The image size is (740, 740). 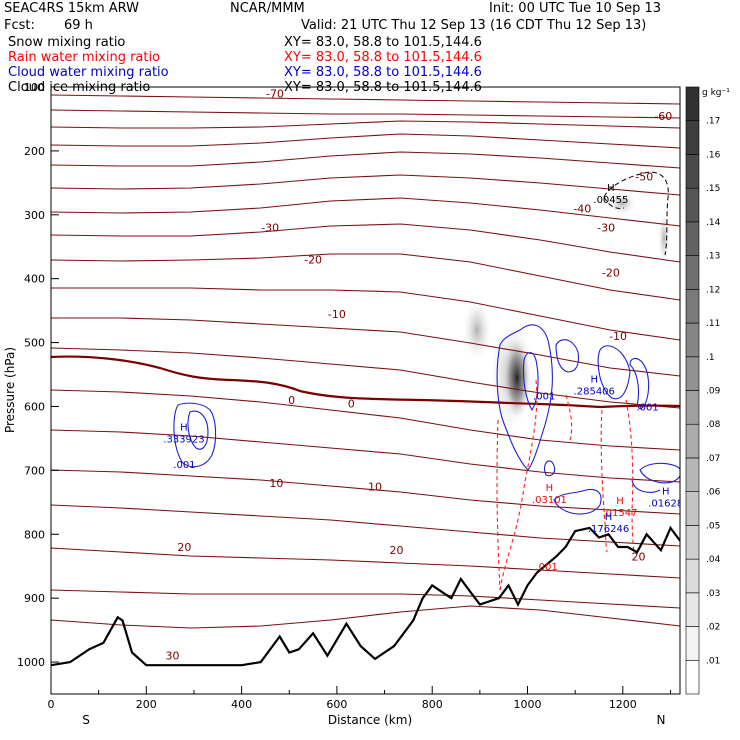 What do you see at coordinates (34, 87) in the screenshot?
I see `y-tick-label: 100` at bounding box center [34, 87].